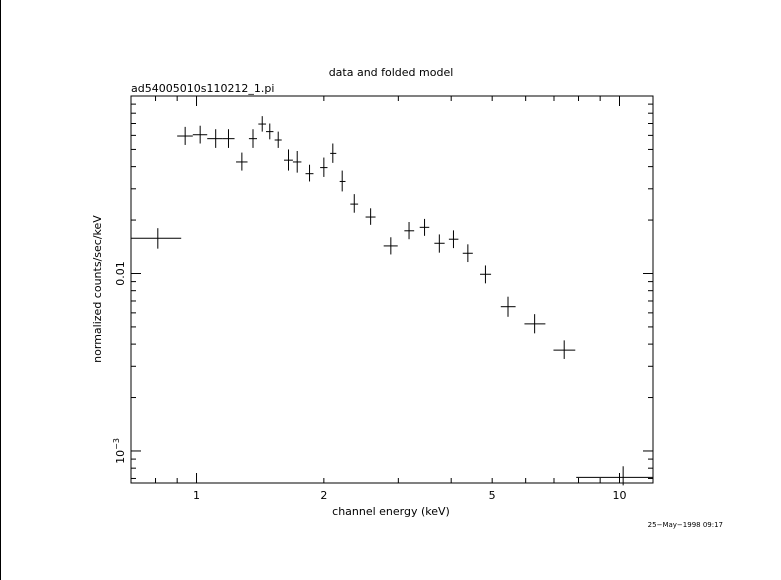  Describe the element at coordinates (119, 451) in the screenshot. I see `y-tick-label: 10−3` at that location.